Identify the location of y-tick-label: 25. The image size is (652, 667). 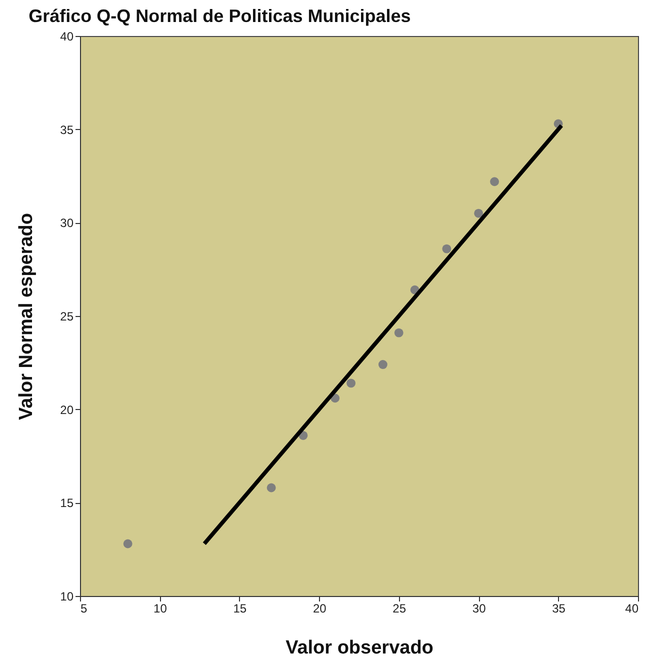
(67, 317).